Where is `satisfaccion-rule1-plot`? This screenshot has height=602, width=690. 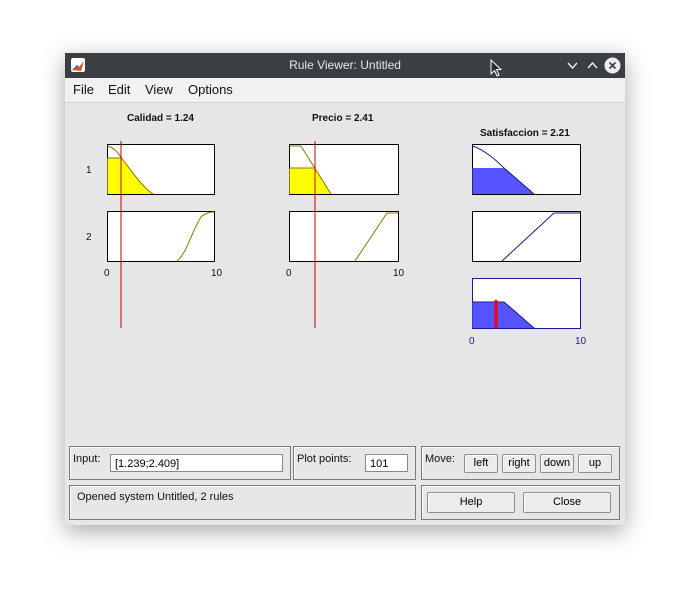
satisfaccion-rule1-plot is located at coordinates (526, 169).